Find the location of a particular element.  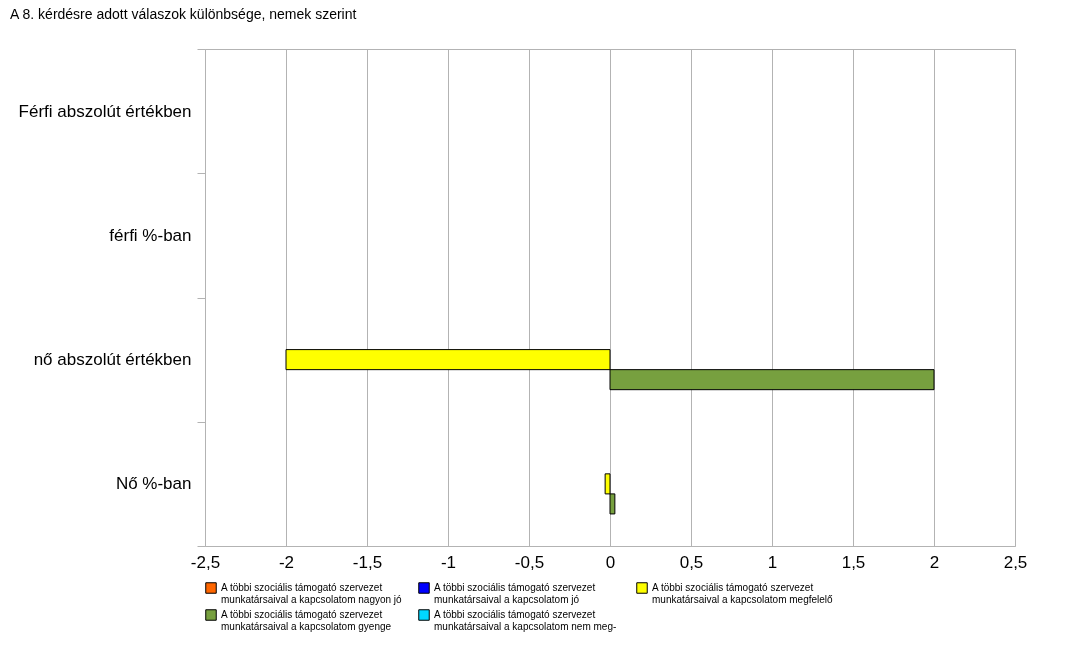

x-tick-label: 2 is located at coordinates (934, 562).